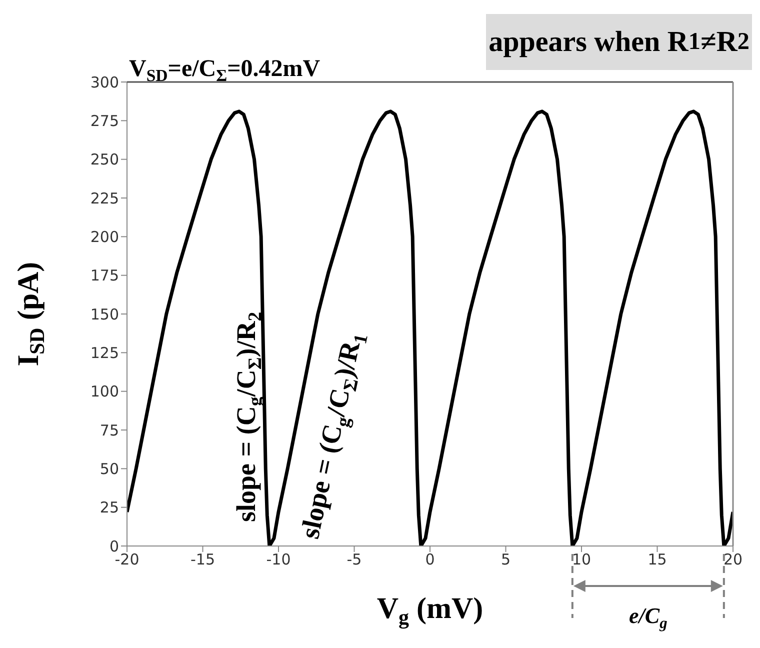  I want to click on y-tick-label: 100, so click(104, 391).